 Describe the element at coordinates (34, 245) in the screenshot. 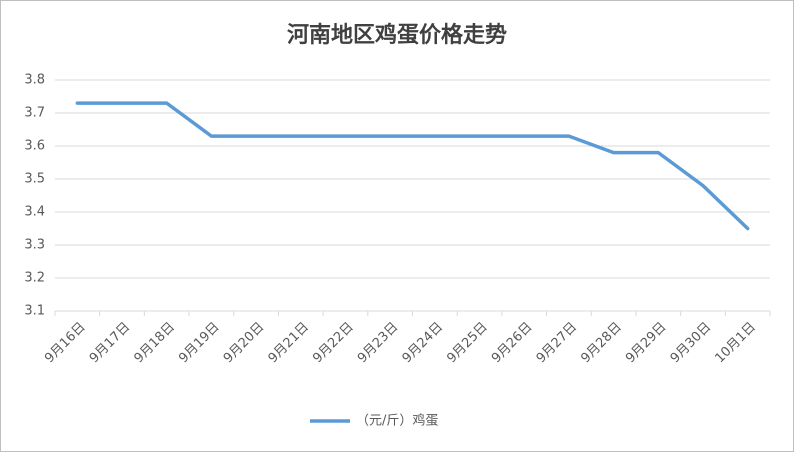

I see `y-tick-label: 3.3` at that location.